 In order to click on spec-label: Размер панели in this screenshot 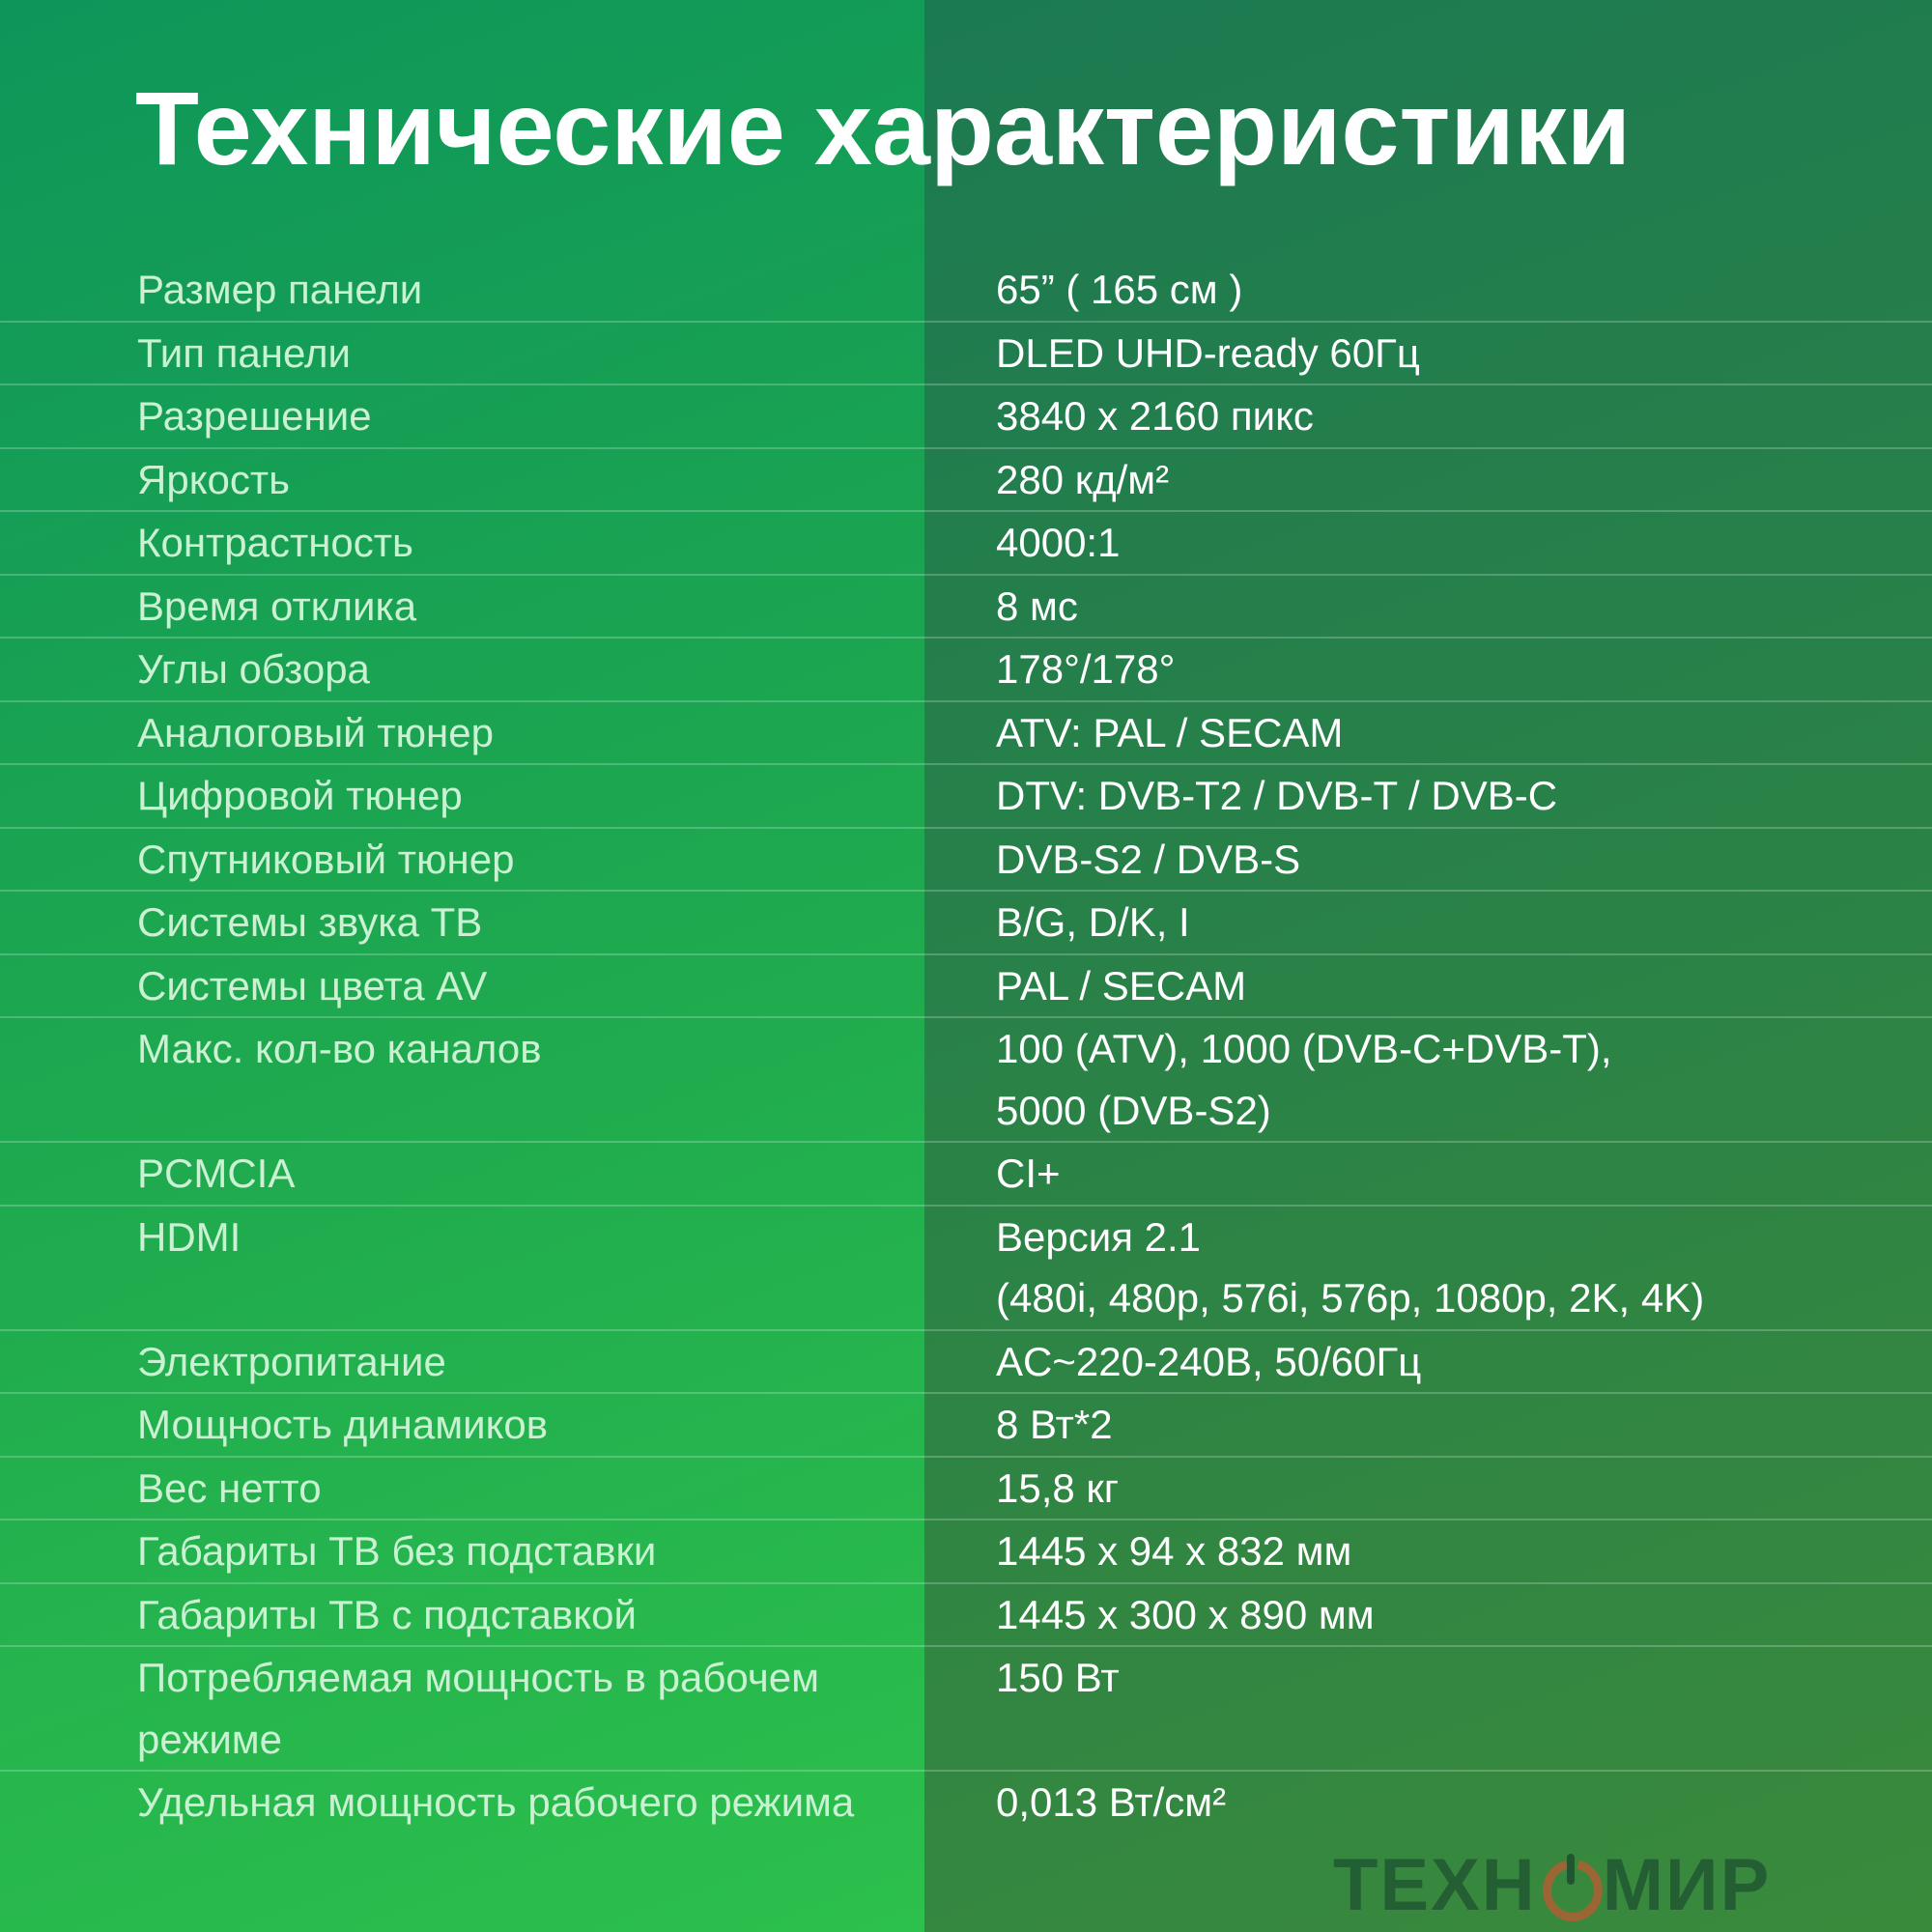, I will do `click(280, 289)`.